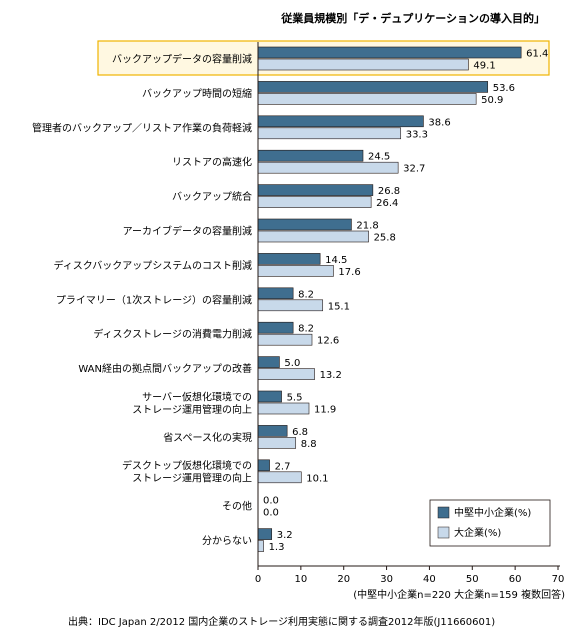  I want to click on value-label: 6.8, so click(300, 432).